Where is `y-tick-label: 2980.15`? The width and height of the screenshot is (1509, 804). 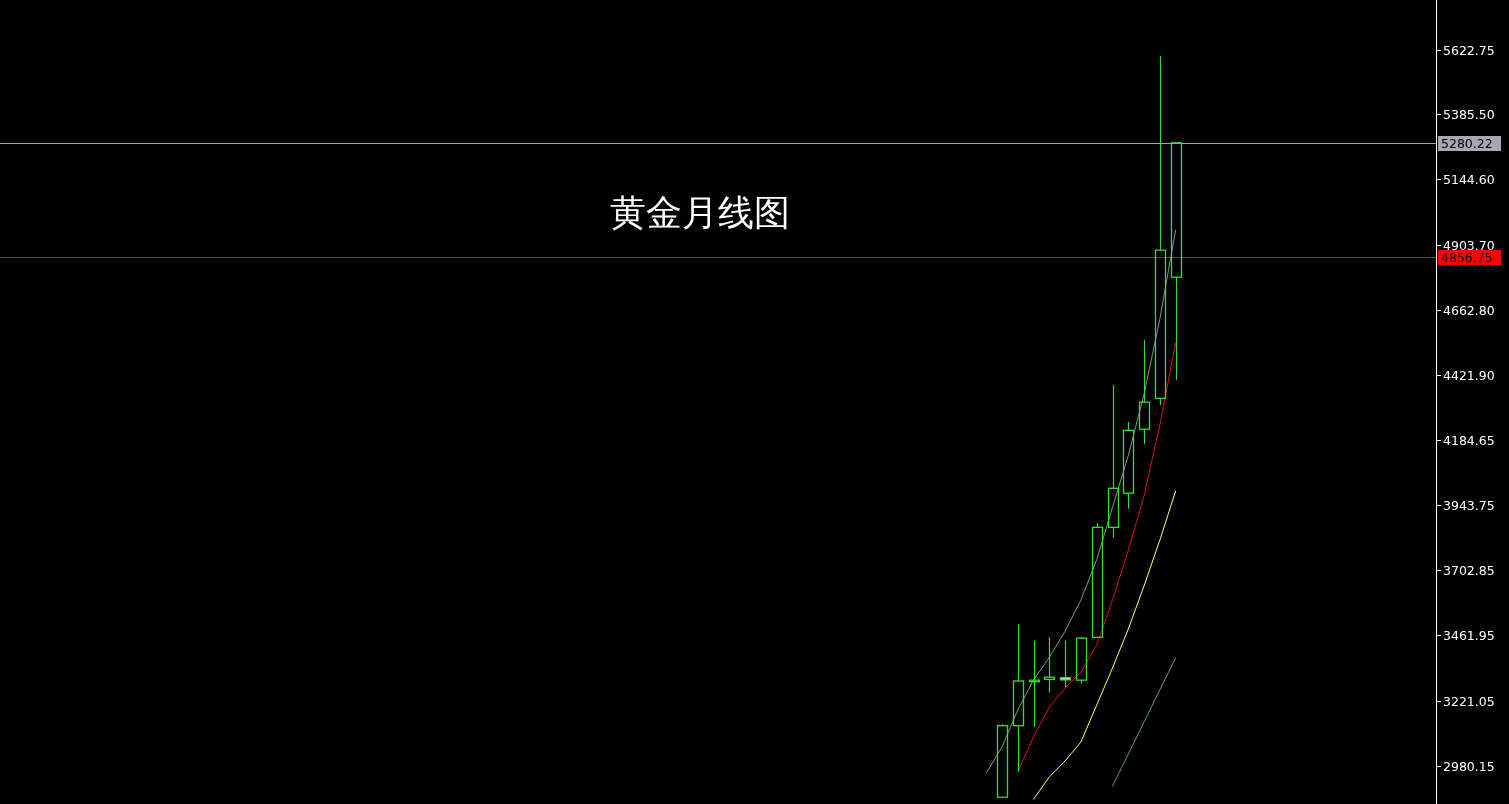 y-tick-label: 2980.15 is located at coordinates (1469, 766).